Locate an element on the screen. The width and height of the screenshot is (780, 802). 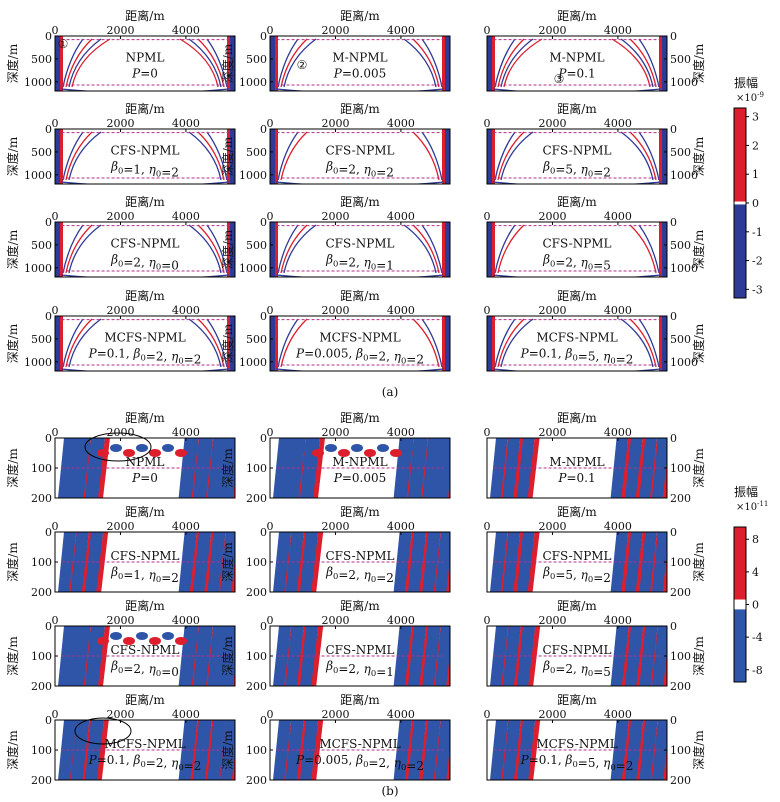
colorbar-negative is located at coordinates (740, 645).